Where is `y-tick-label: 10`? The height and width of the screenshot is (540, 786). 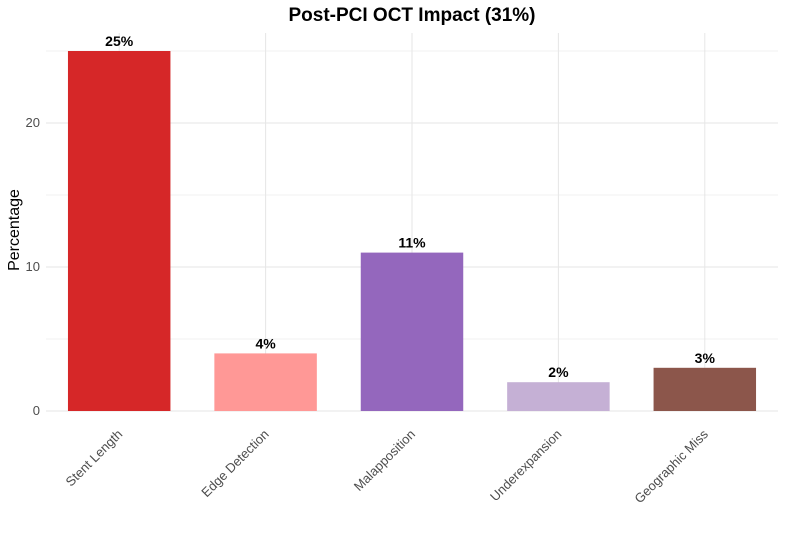 y-tick-label: 10 is located at coordinates (33, 266).